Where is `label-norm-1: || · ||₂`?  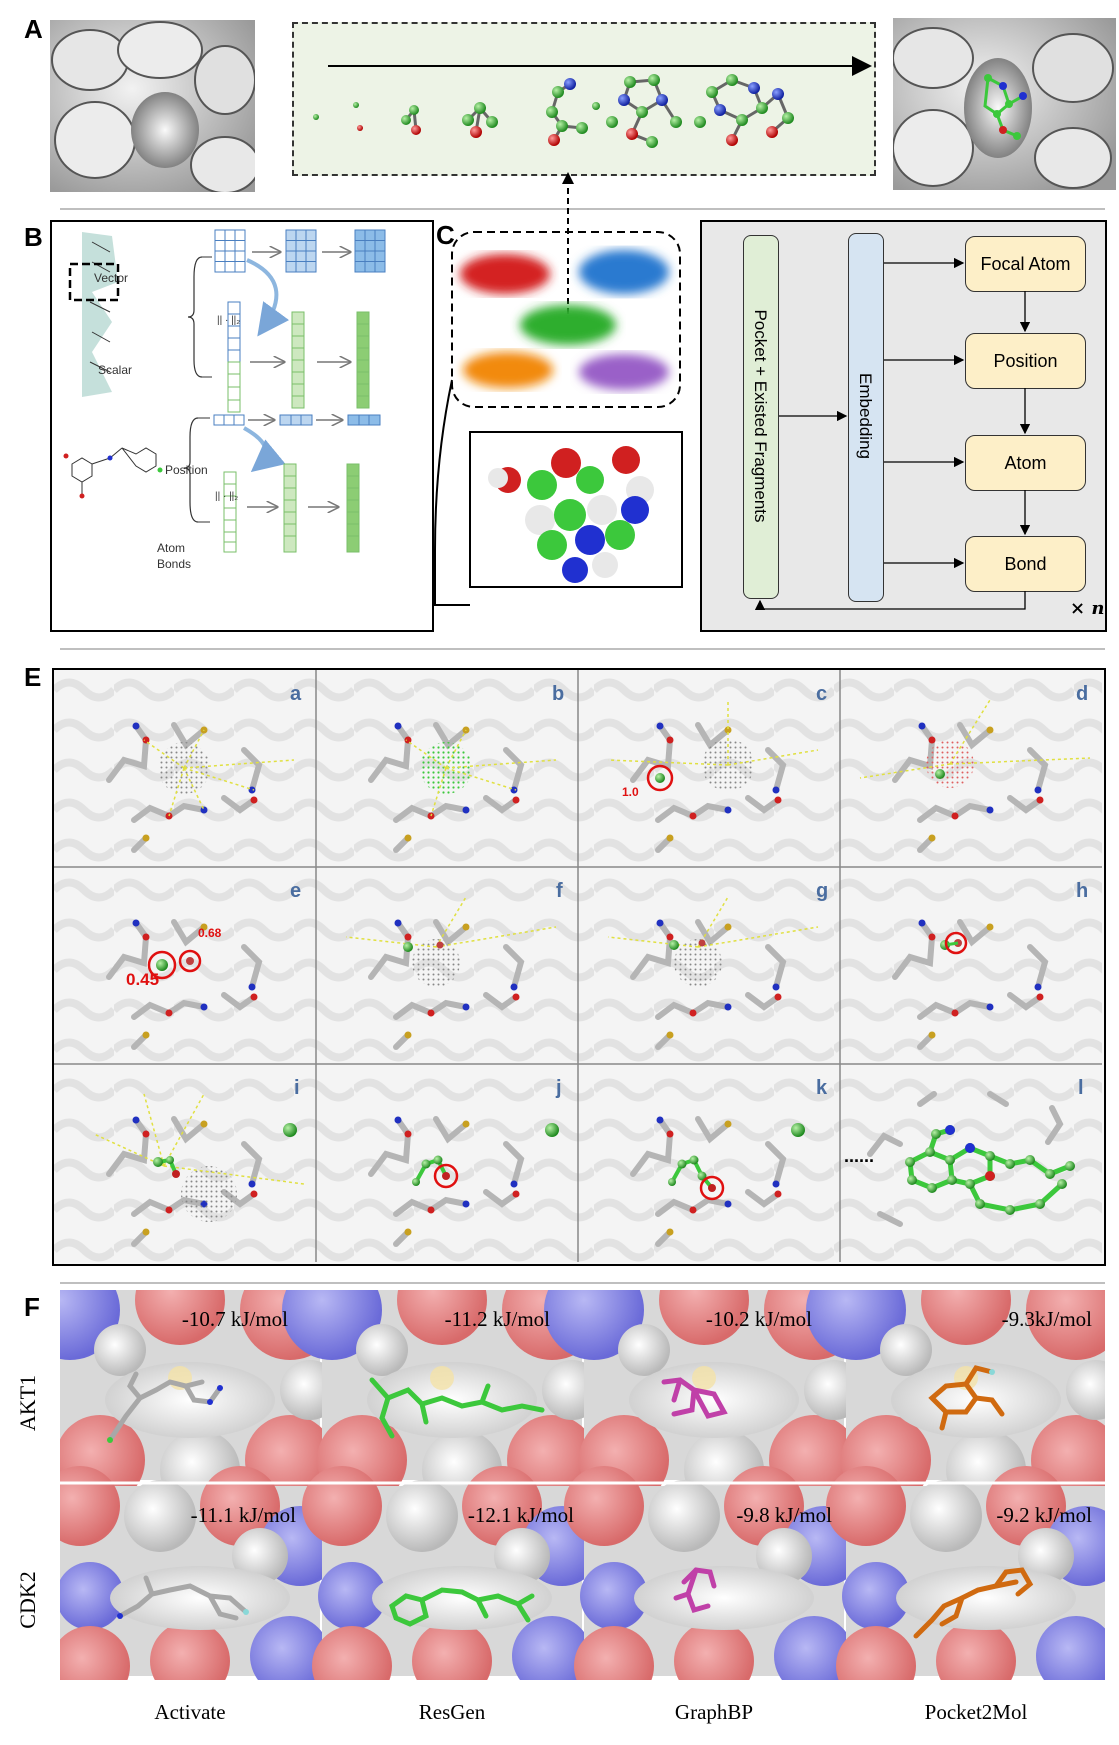
label-norm-1: || · ||₂ is located at coordinates (229, 320).